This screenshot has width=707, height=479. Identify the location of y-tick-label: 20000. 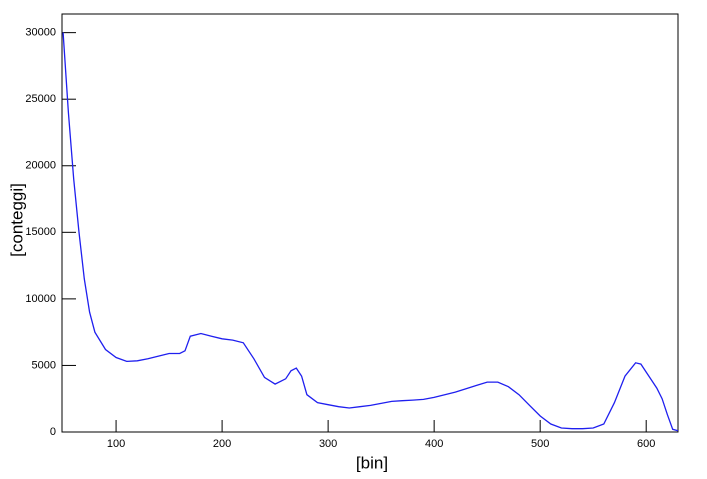
(40, 166).